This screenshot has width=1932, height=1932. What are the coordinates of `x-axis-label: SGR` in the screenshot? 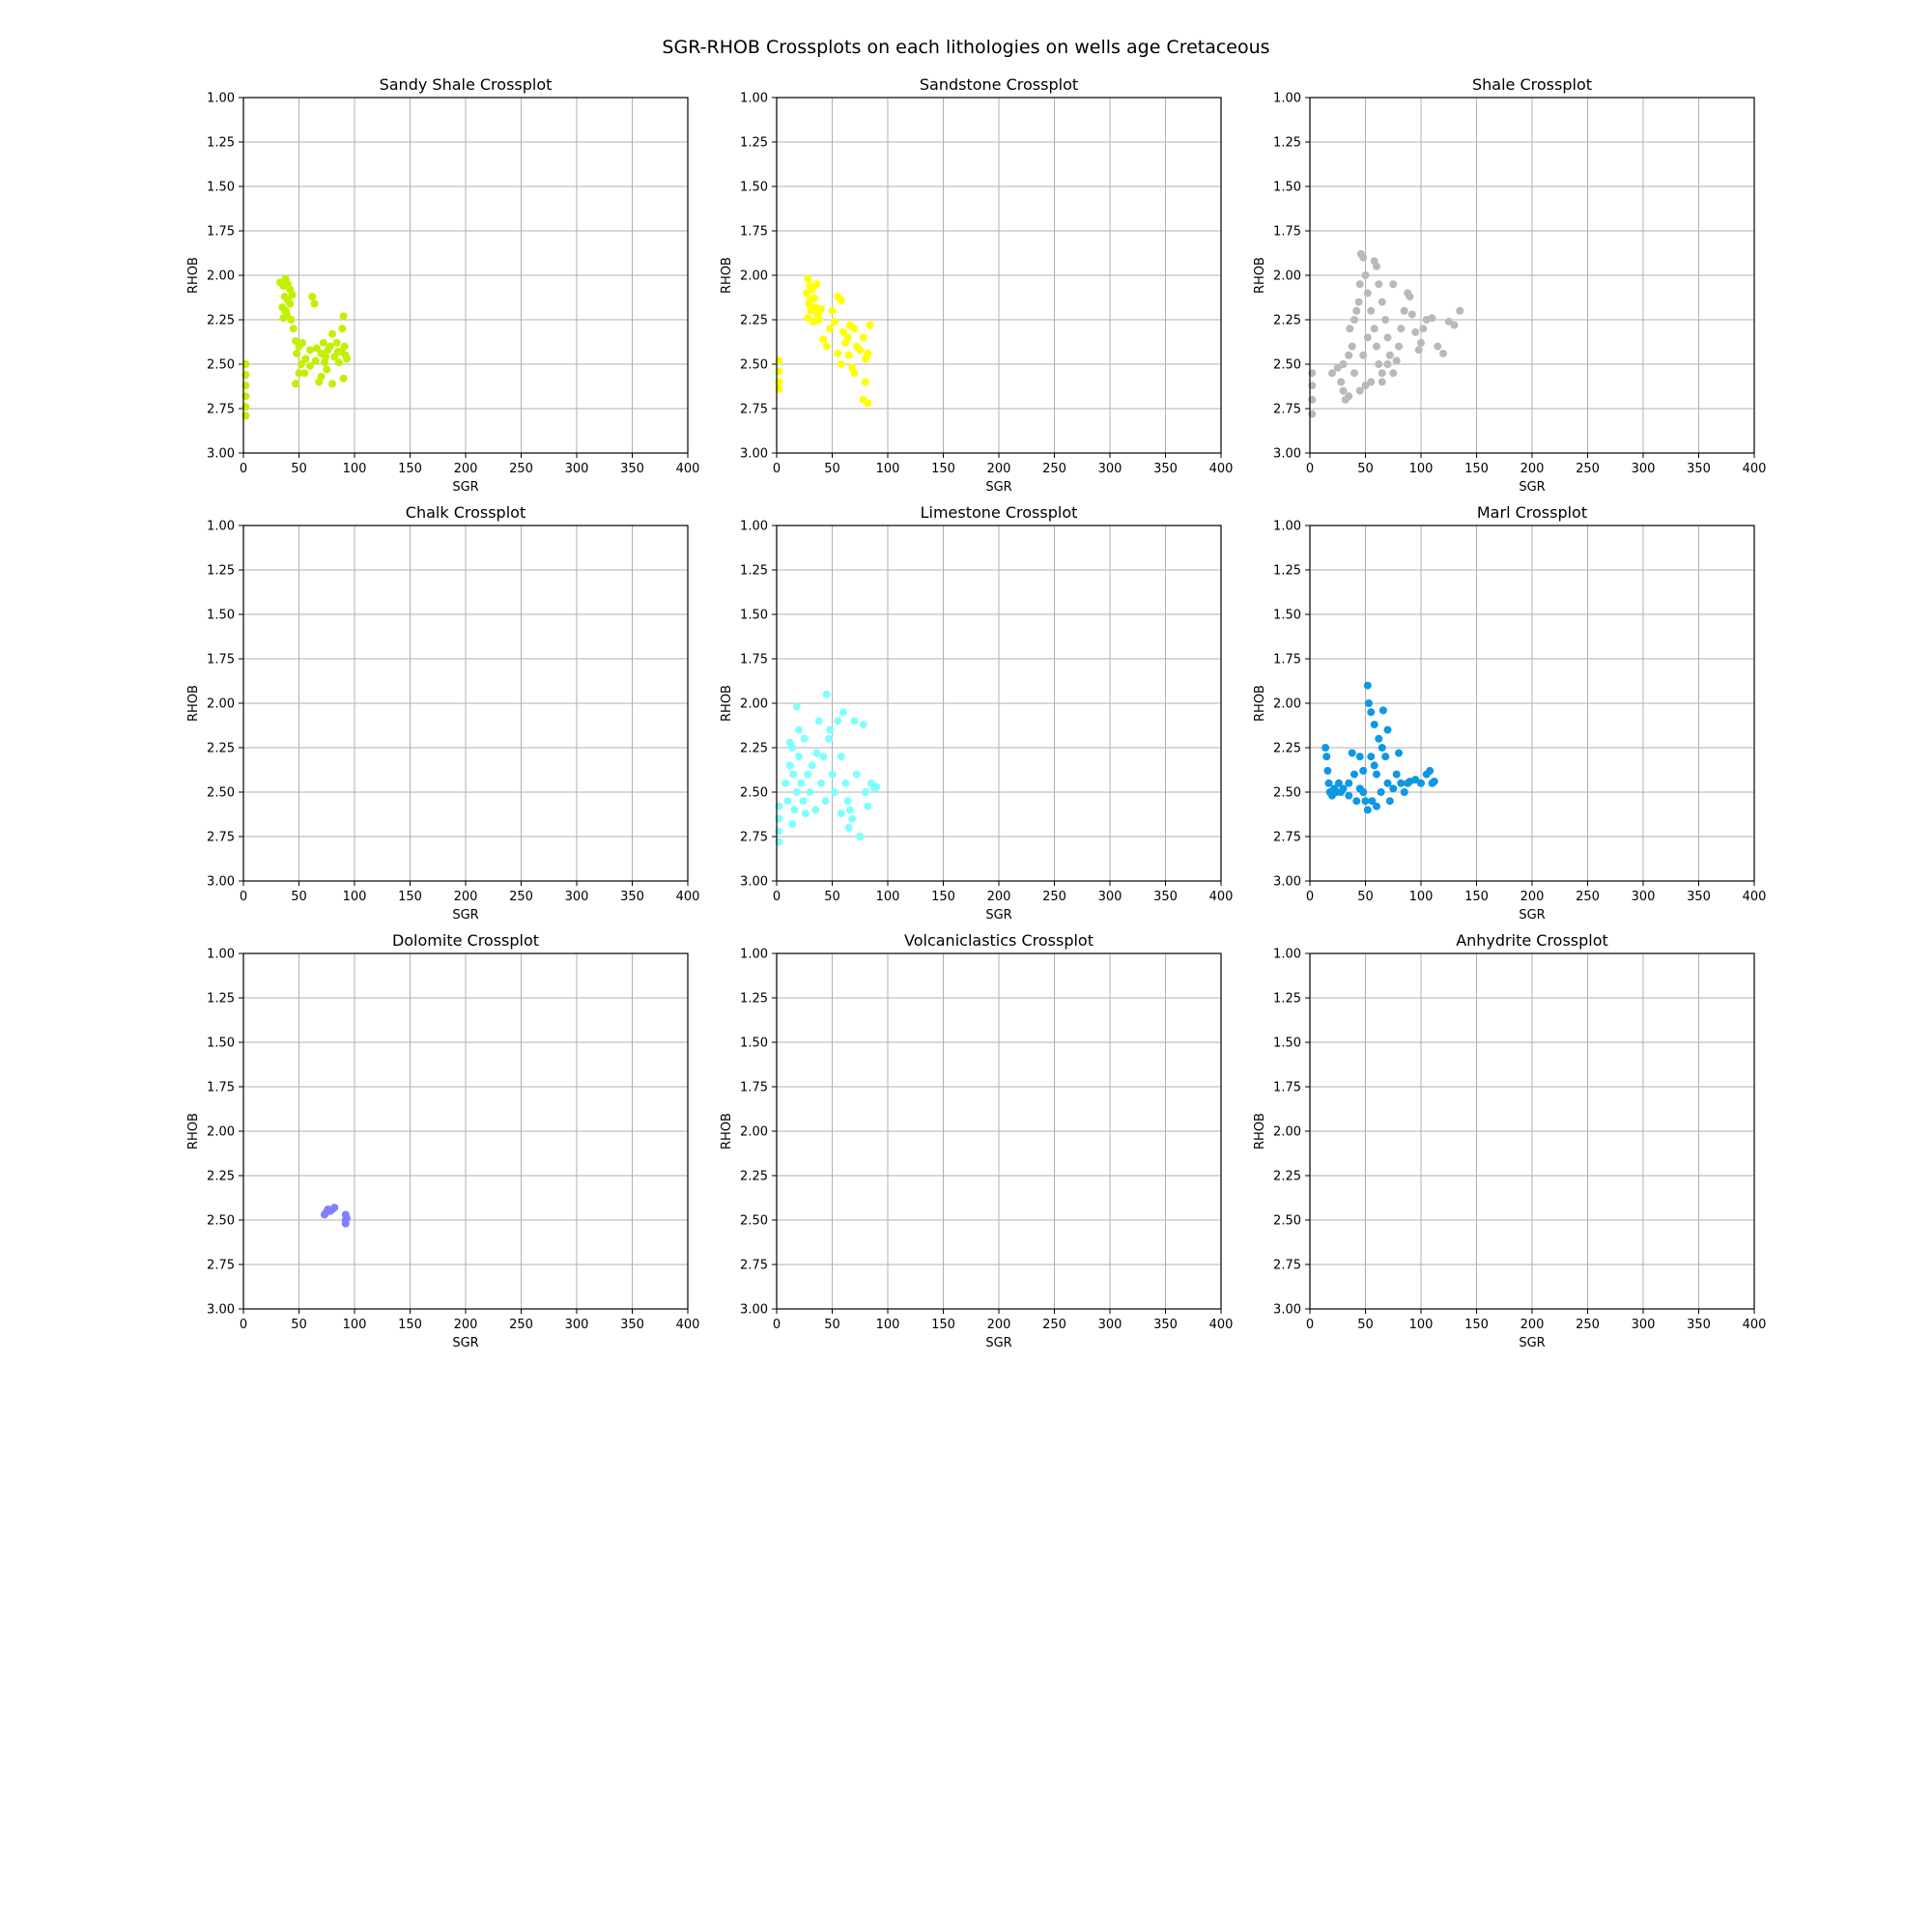 It's located at (465, 915).